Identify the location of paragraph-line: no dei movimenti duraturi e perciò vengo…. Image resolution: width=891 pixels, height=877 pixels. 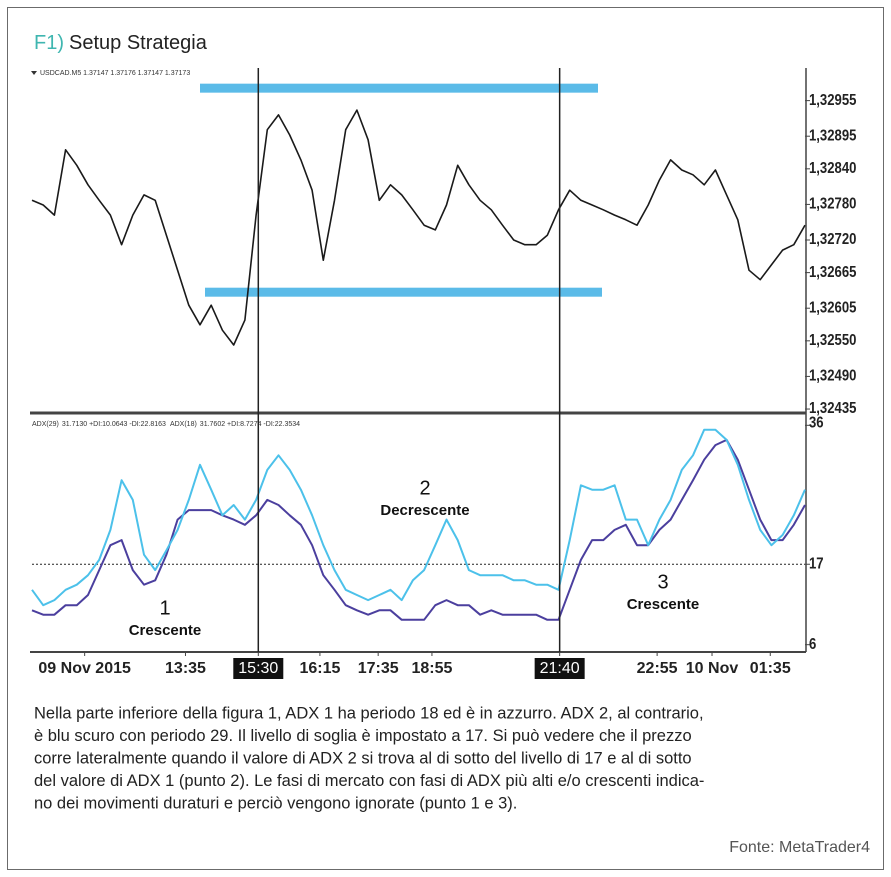
(275, 803).